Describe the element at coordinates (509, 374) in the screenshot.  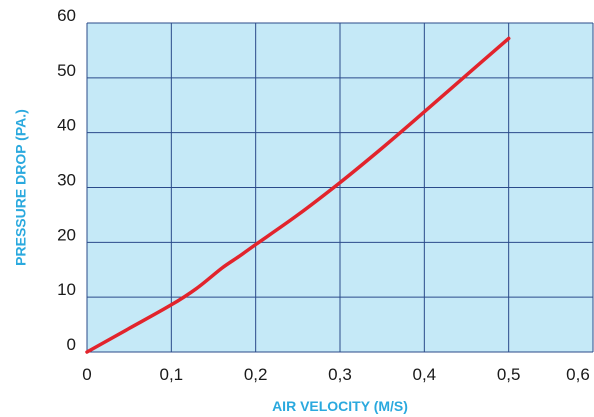
I see `x-tick-label: 0,5` at that location.